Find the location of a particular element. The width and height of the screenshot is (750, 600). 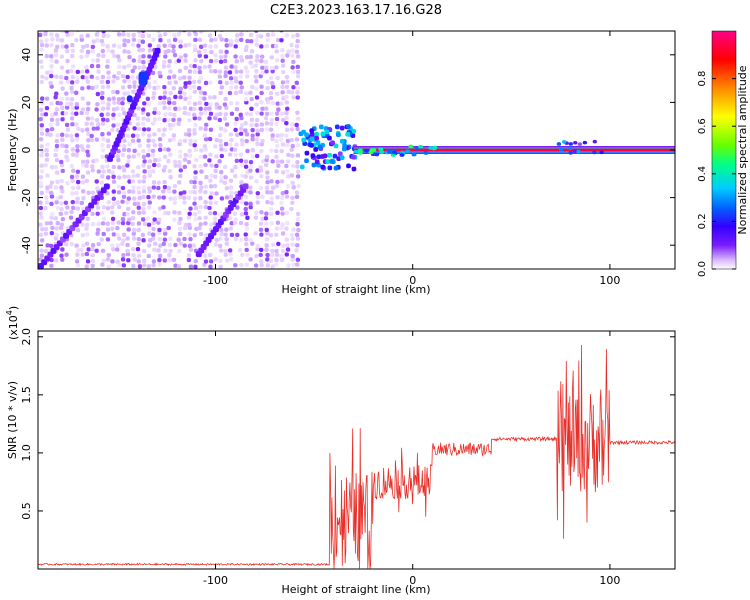

spectrogram-xlabel: Height of straight line (km) is located at coordinates (355, 289).